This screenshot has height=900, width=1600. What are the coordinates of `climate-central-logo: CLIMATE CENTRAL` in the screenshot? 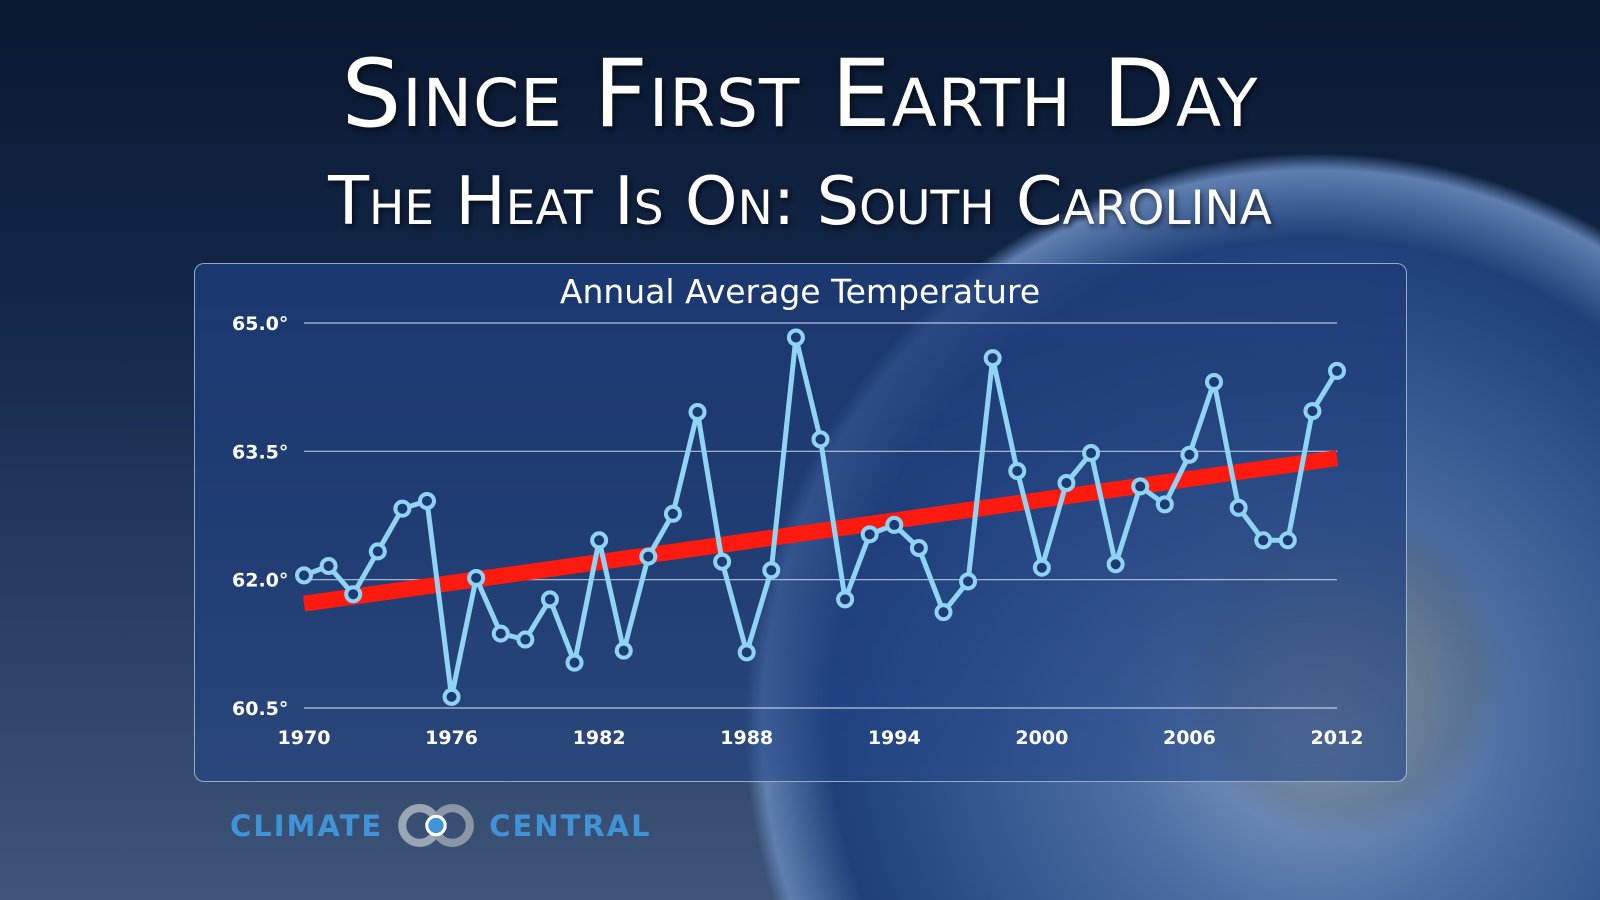 It's located at (441, 825).